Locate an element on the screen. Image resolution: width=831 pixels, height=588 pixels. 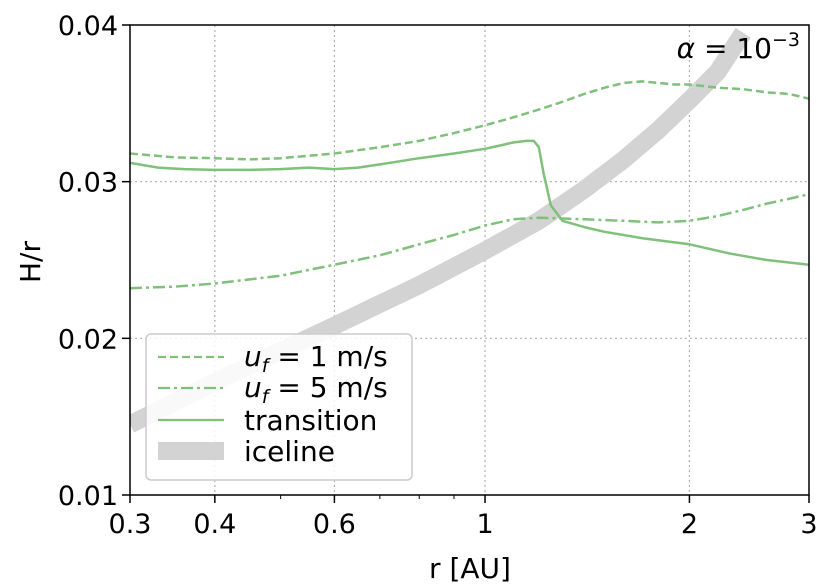
legend-uf5-var: u is located at coordinates (253, 387).